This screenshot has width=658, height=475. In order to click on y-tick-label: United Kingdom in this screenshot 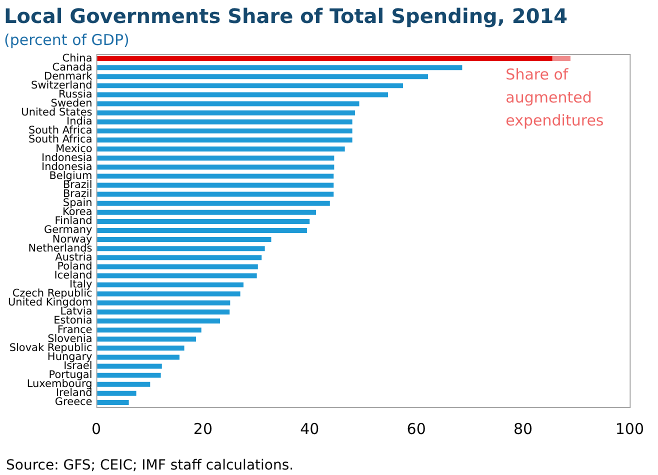, I will do `click(50, 302)`.